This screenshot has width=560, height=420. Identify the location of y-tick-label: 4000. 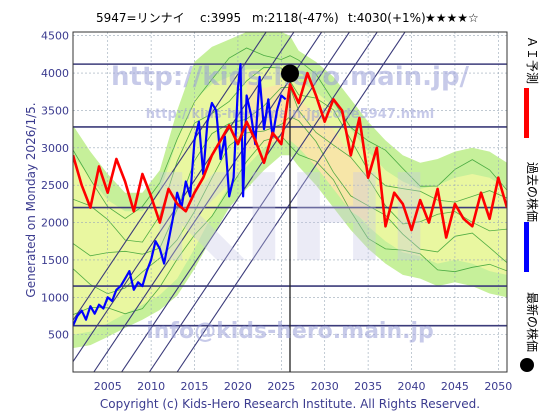
(55, 73).